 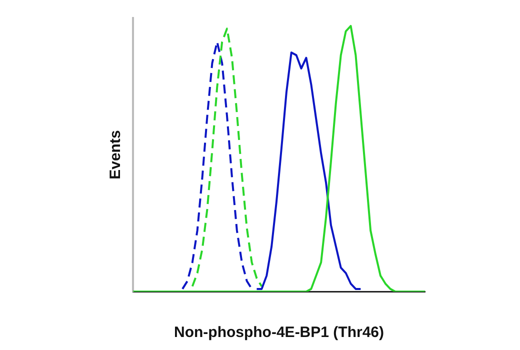 I want to click on y-axis-title: Events, so click(x=115, y=155).